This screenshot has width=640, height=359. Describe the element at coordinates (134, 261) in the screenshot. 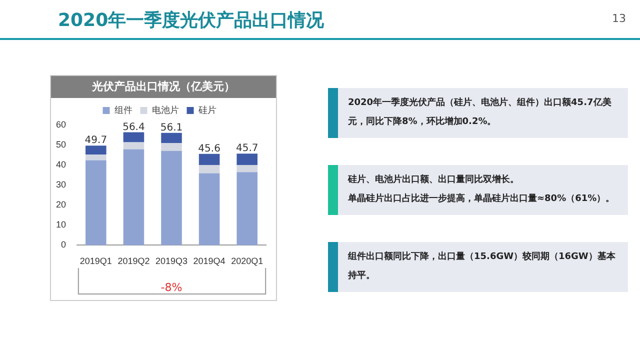

I see `x-tick-label: 2019Q2` at that location.